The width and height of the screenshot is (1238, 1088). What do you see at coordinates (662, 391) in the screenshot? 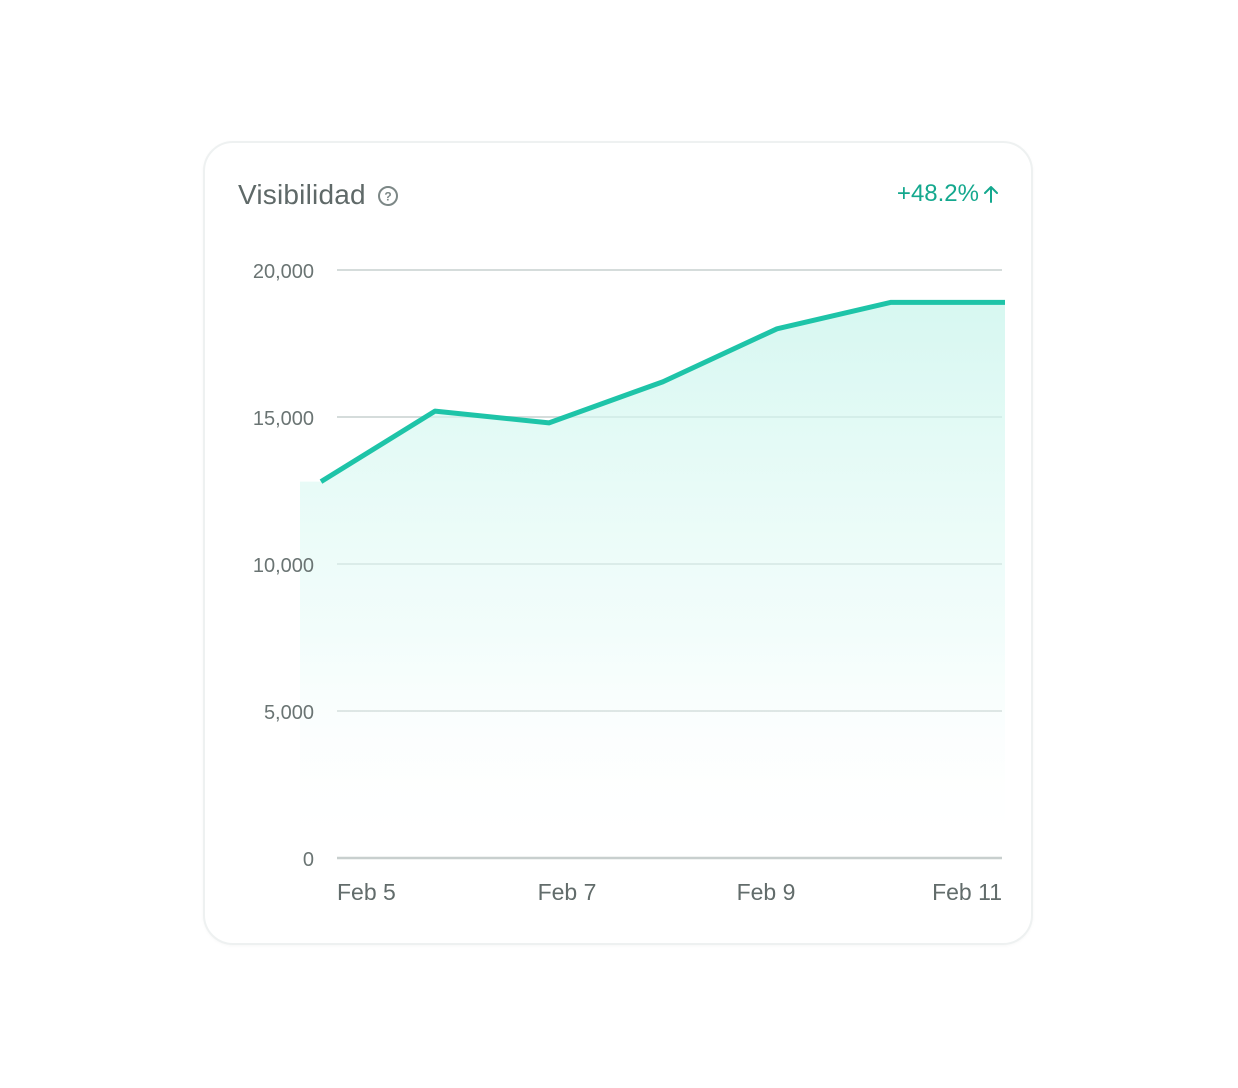
I see `series-line` at bounding box center [662, 391].